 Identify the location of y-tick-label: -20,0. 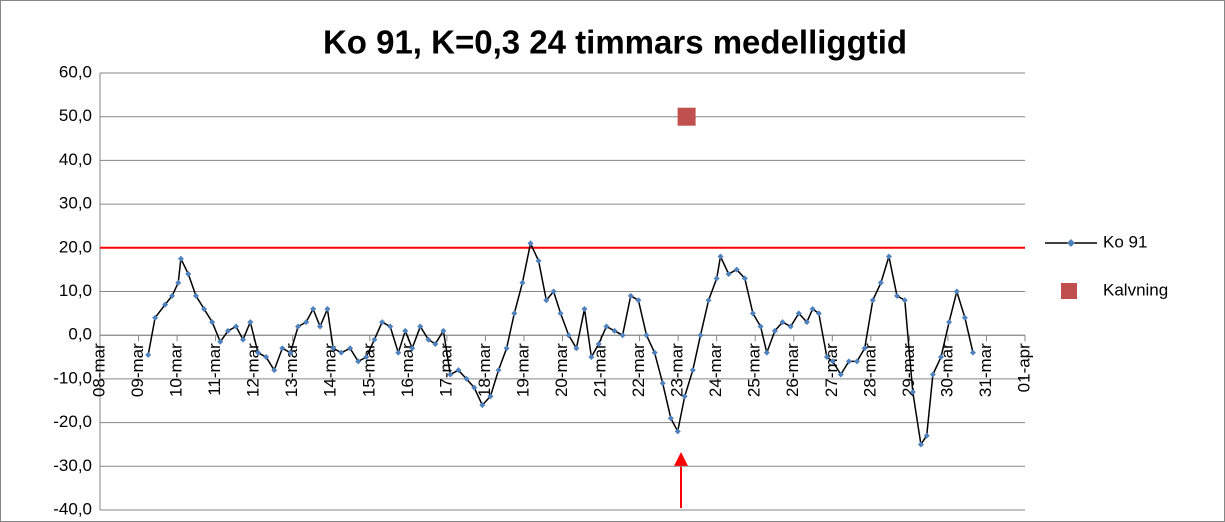
(72, 421).